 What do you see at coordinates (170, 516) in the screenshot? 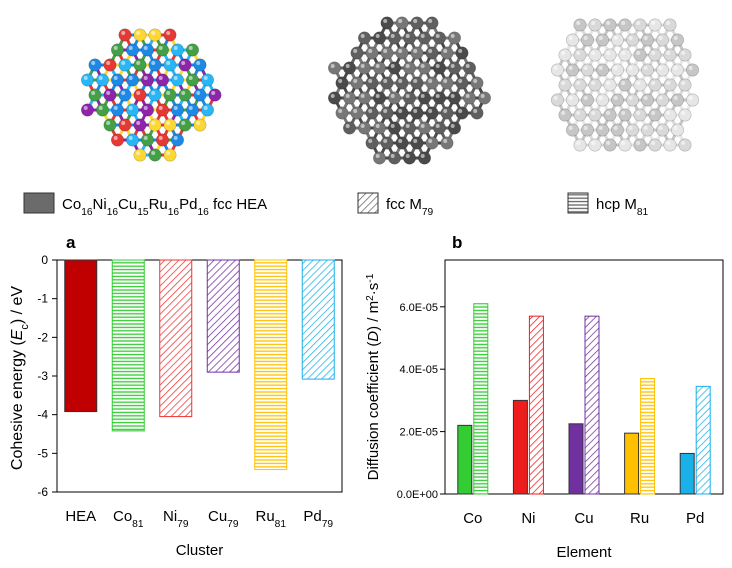
I see `text-part: Ni` at bounding box center [170, 516].